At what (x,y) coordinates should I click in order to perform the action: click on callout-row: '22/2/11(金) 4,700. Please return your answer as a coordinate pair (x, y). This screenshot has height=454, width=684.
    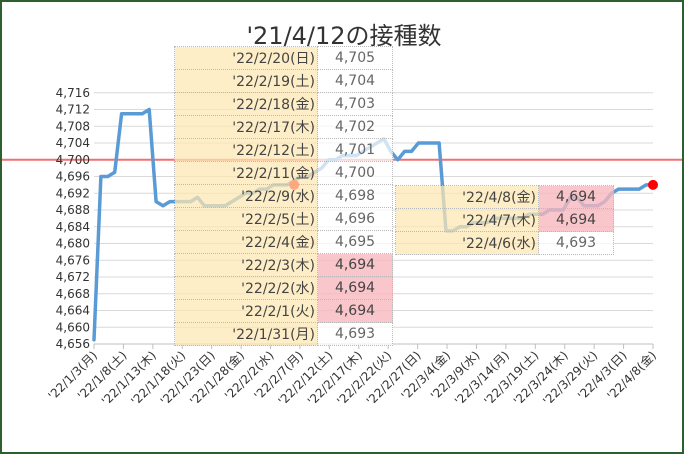
    Looking at the image, I should click on (283, 173).